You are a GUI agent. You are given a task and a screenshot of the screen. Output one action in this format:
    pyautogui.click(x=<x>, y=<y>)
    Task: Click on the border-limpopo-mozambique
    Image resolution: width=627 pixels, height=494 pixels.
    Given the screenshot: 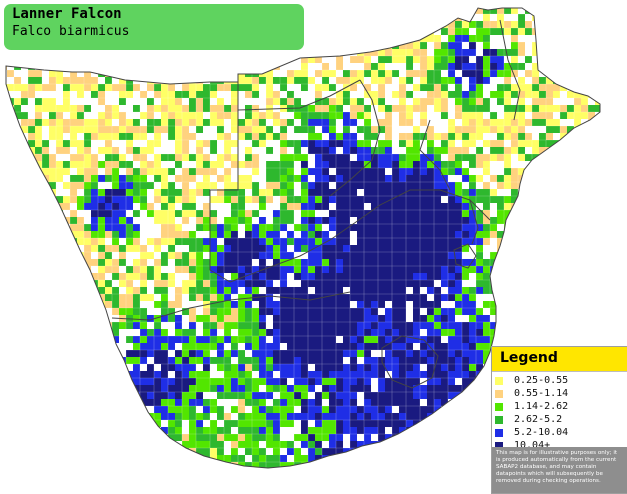 What is the action you would take?
    pyautogui.click(x=474, y=222)
    